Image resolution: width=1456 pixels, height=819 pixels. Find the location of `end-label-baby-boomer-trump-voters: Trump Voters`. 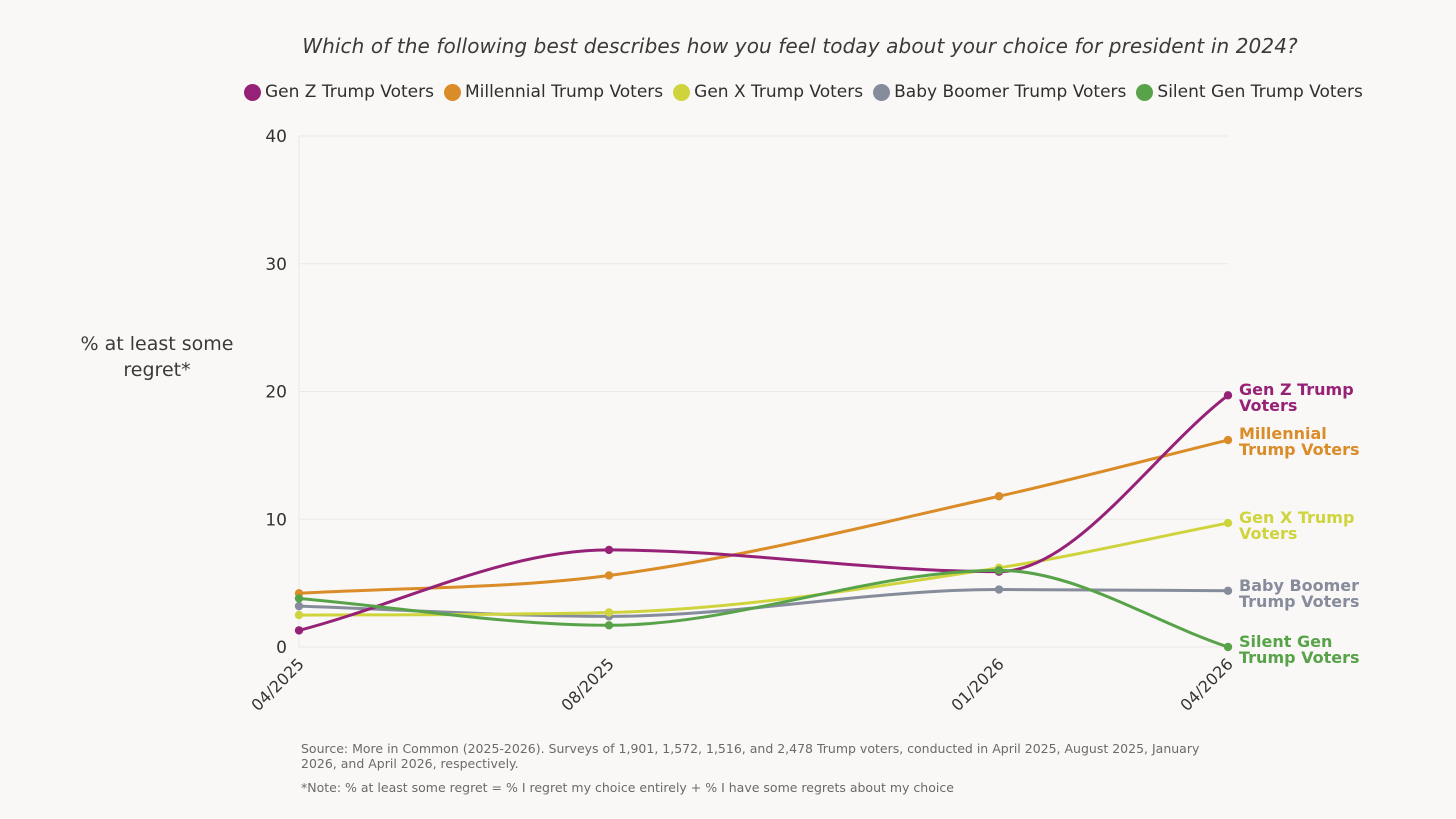

end-label-baby-boomer-trump-voters: Trump Voters is located at coordinates (1299, 601).